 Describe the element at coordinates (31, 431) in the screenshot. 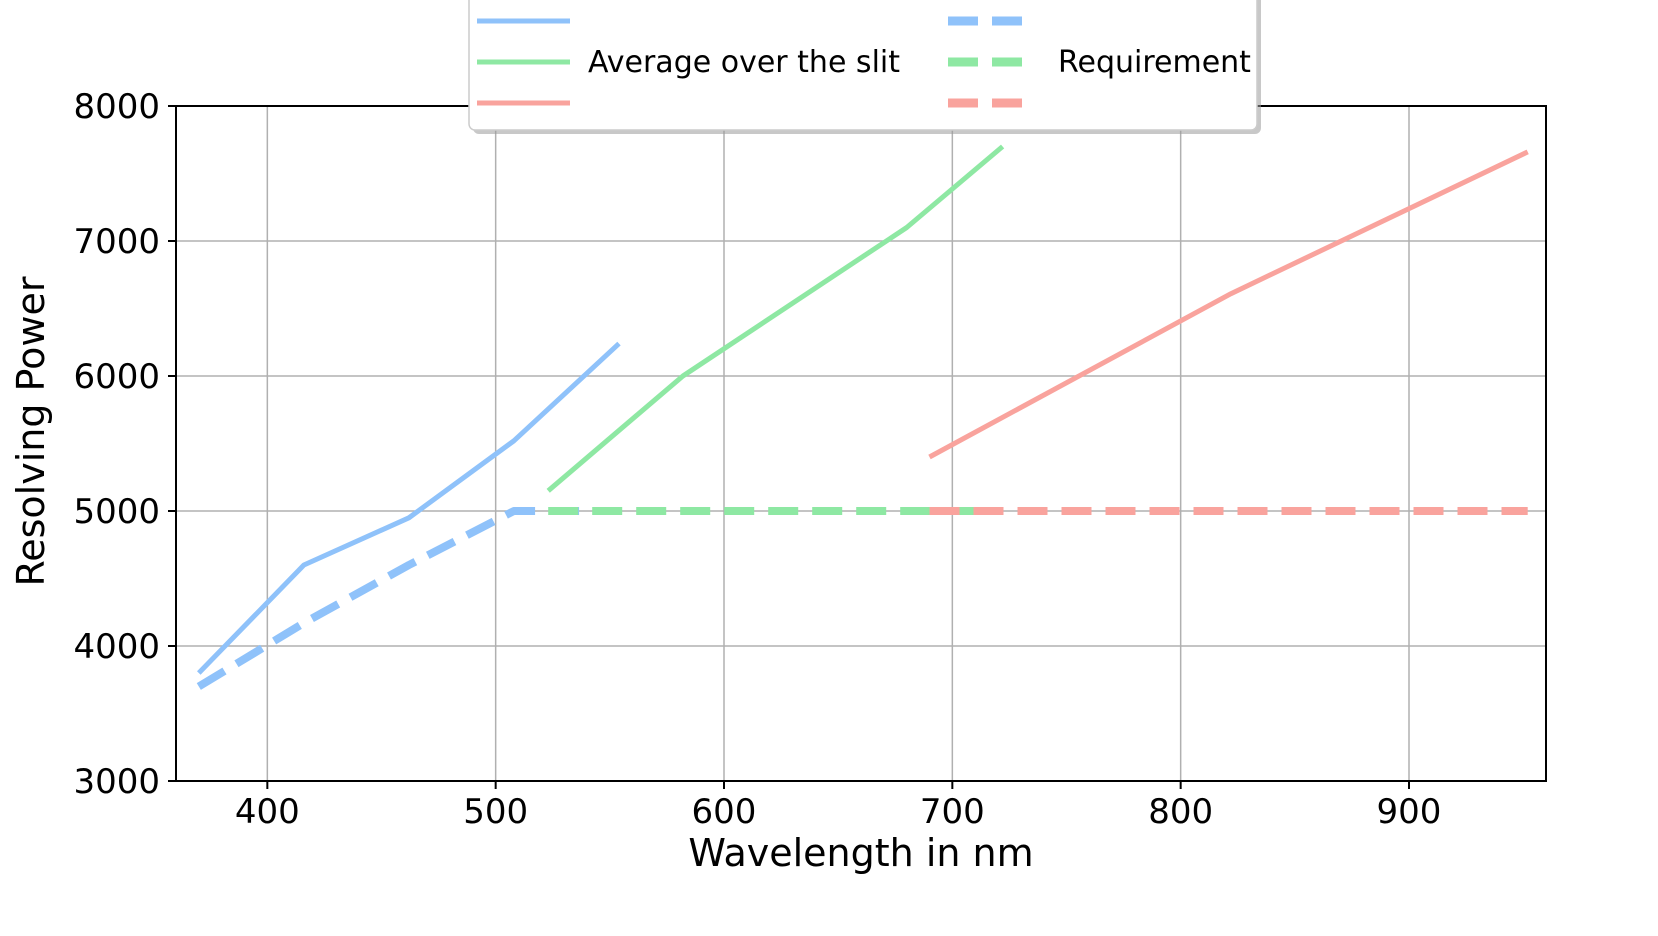

I see `y-axis-title: Resolving Power` at that location.